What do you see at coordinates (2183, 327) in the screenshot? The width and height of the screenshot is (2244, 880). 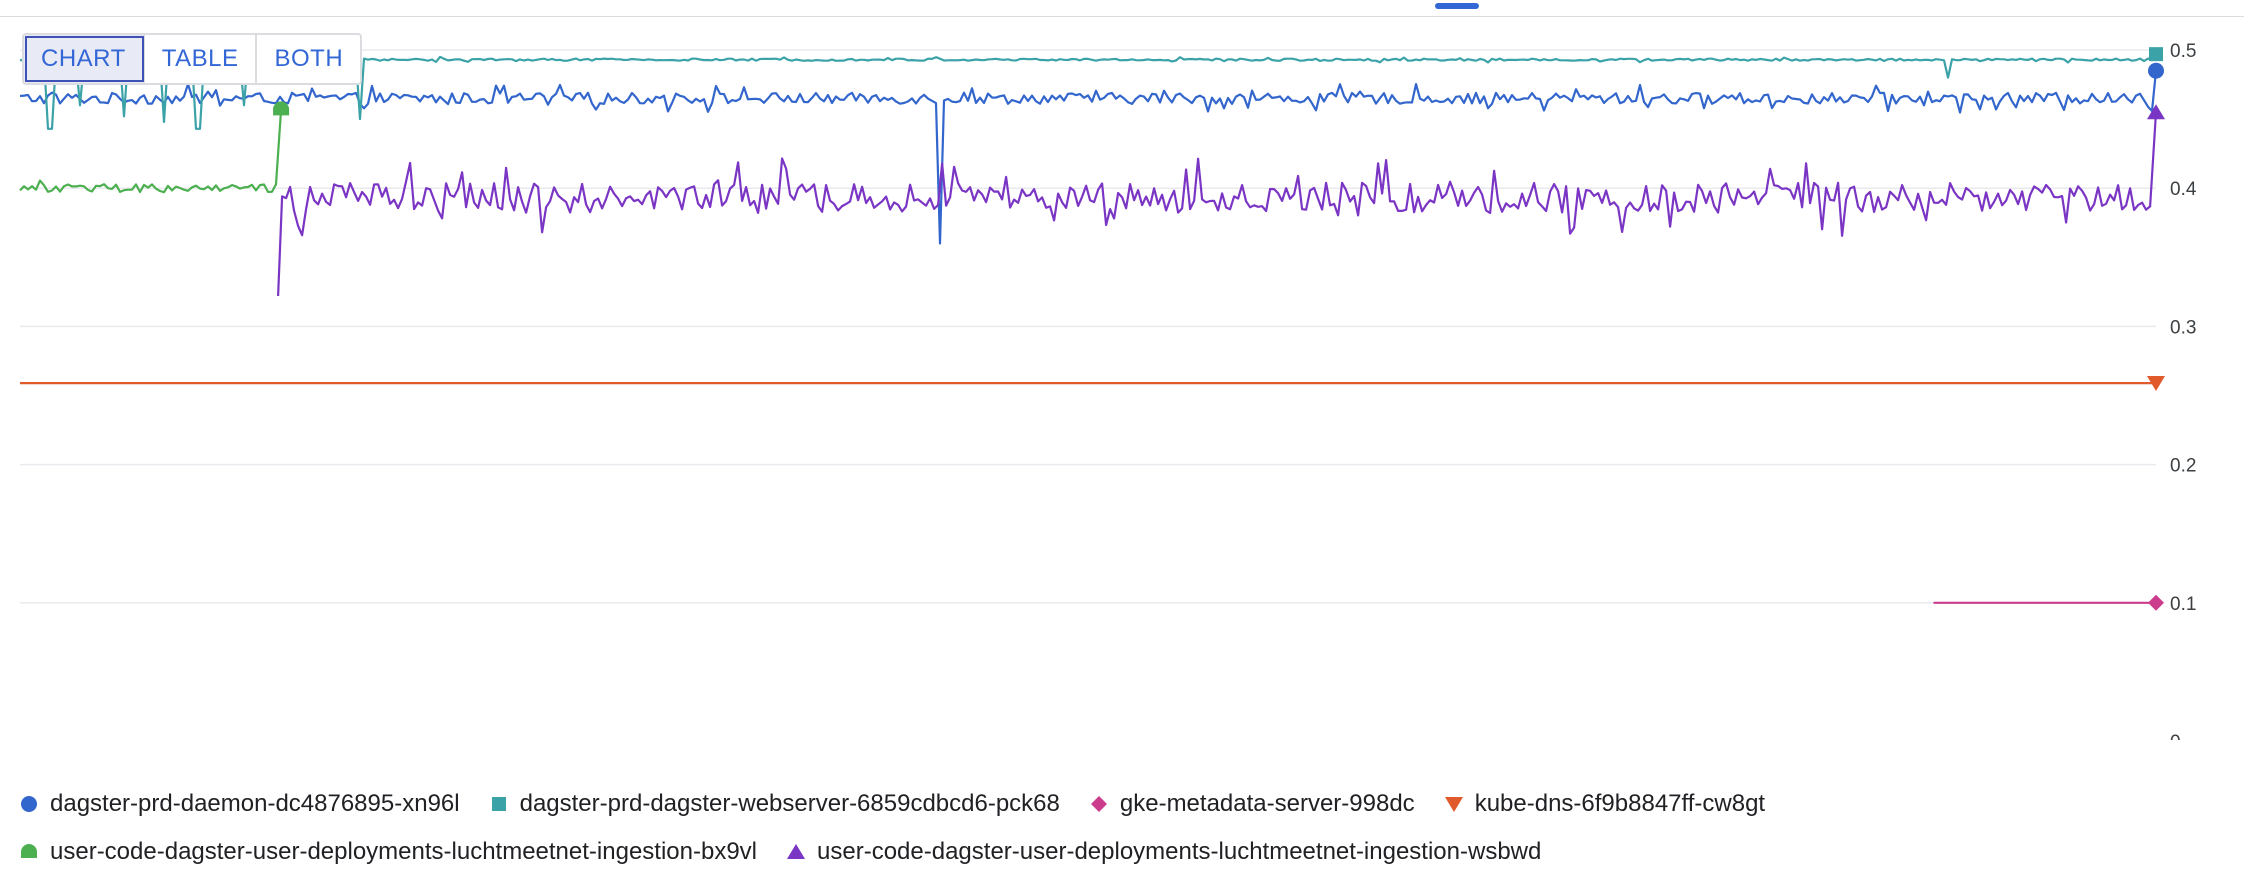 I see `y-tick-label: 0.3` at bounding box center [2183, 327].